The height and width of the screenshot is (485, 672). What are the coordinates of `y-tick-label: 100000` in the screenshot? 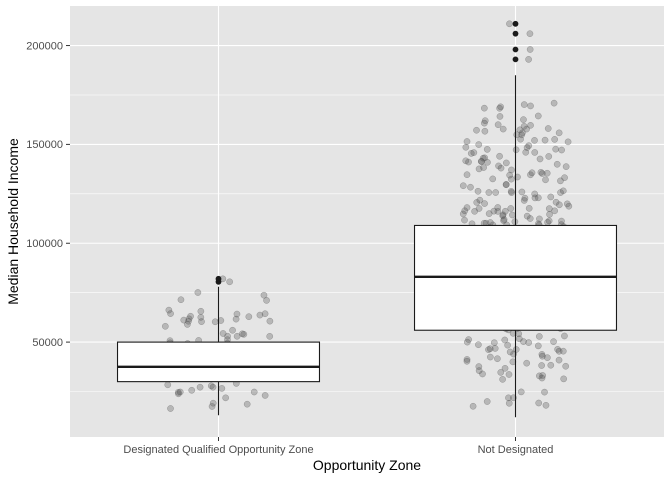 It's located at (44, 244).